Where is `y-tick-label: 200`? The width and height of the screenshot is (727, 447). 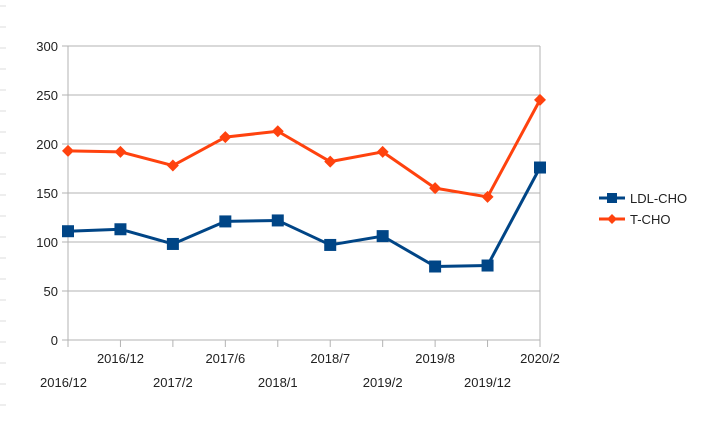
y-tick-label: 200 is located at coordinates (47, 144).